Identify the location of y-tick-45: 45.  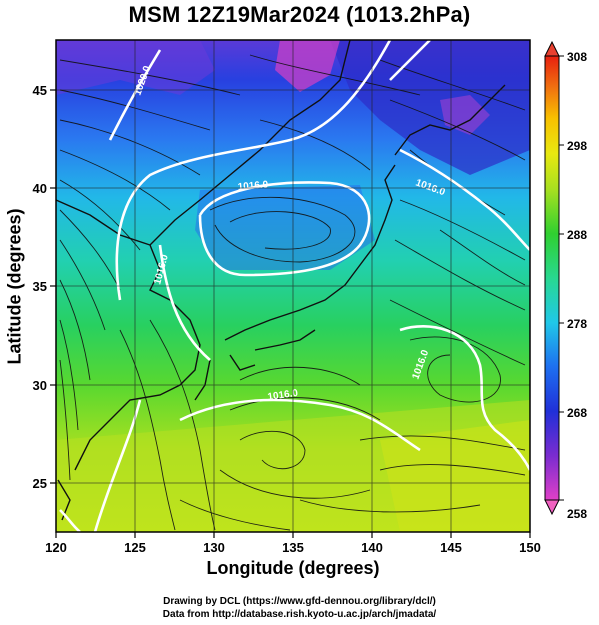
(40, 90).